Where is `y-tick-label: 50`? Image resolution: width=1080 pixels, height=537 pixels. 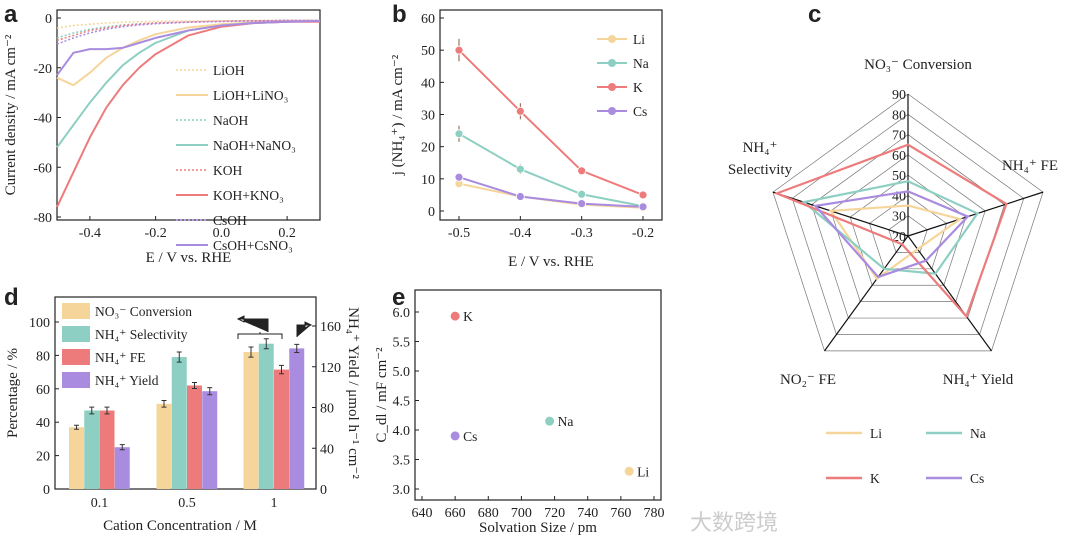
y-tick-label: 50 is located at coordinates (428, 51).